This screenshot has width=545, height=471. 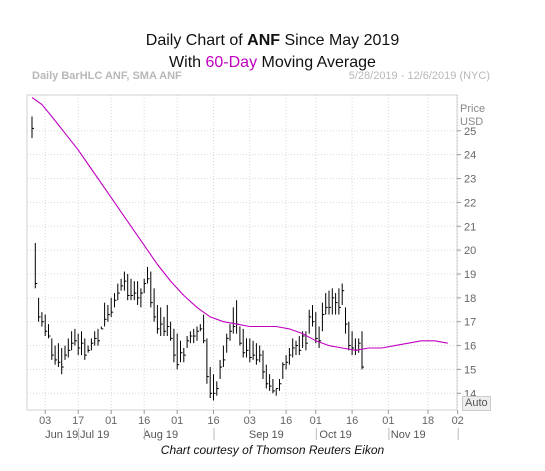 What do you see at coordinates (470, 370) in the screenshot?
I see `y-tick-label: 15` at bounding box center [470, 370].